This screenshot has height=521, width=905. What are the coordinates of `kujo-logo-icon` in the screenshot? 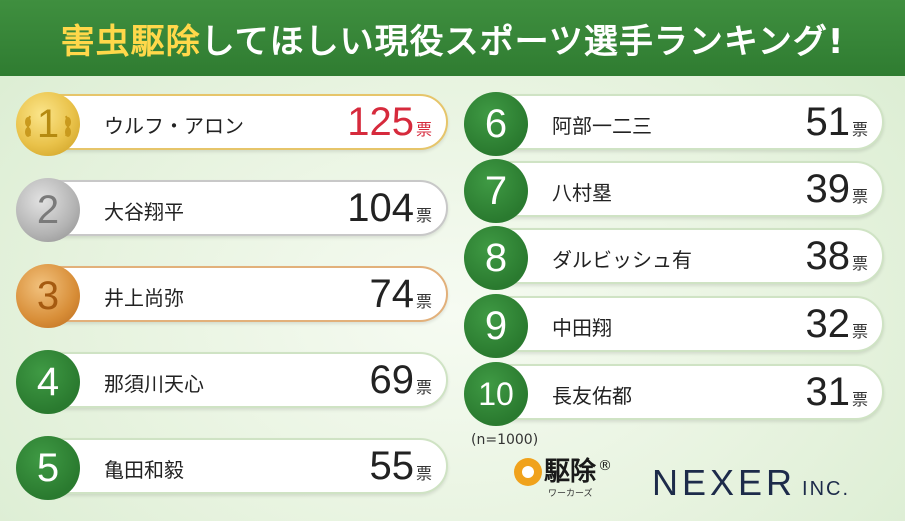 It's located at (528, 472).